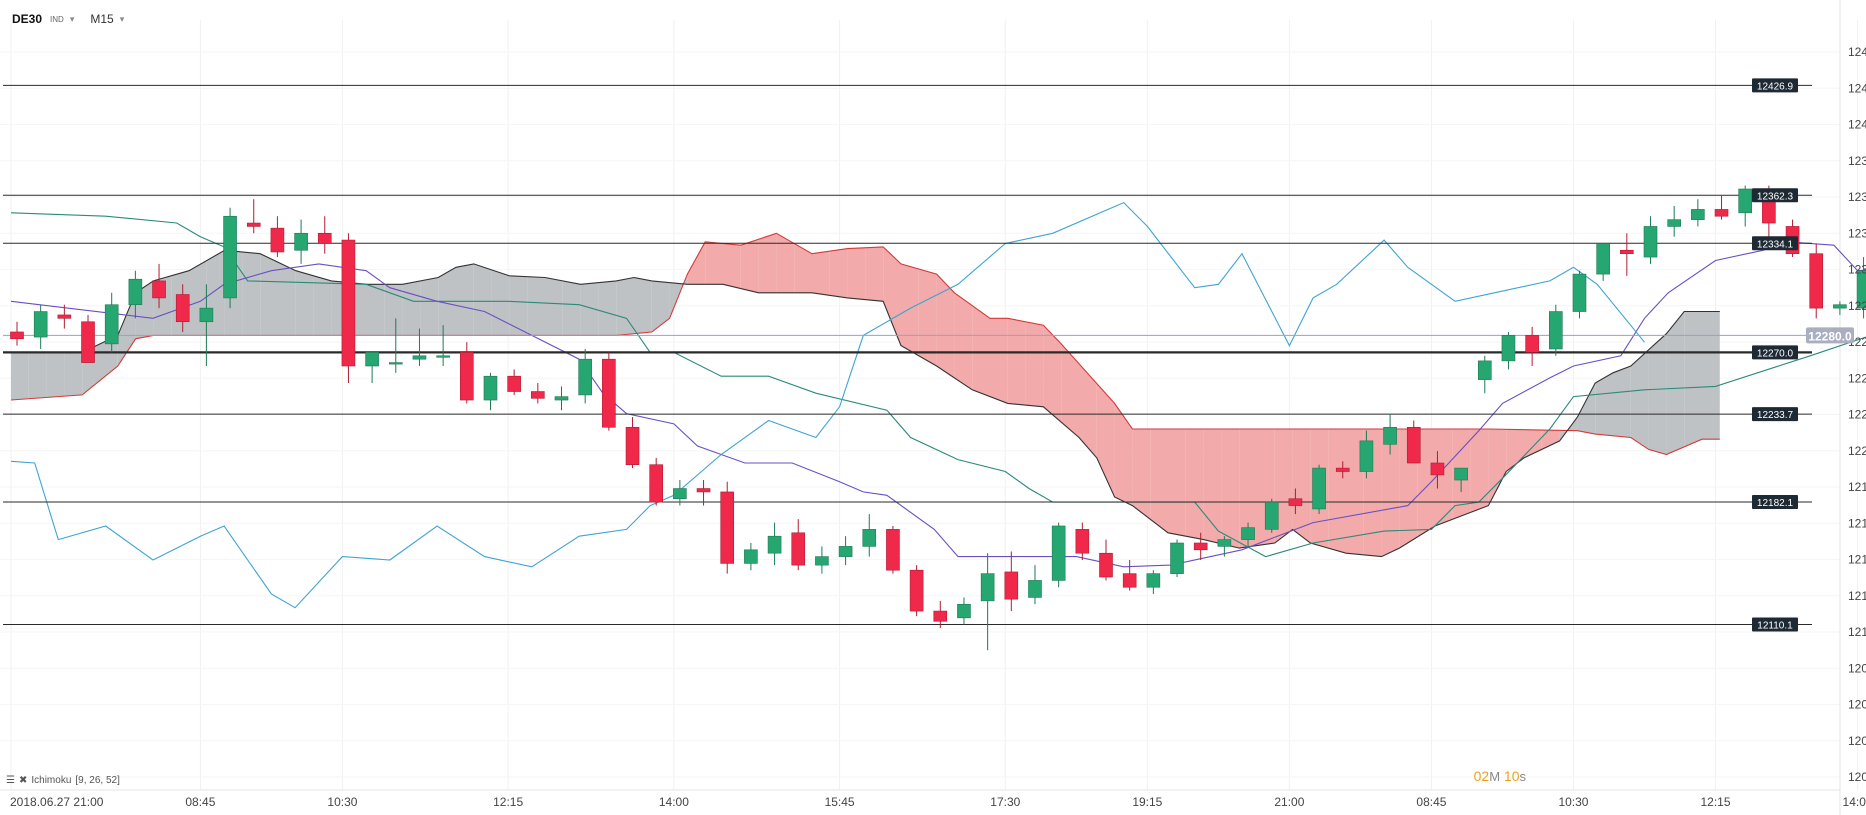 The height and width of the screenshot is (815, 1866). What do you see at coordinates (1289, 802) in the screenshot?
I see `x-tick-label: 21:00` at bounding box center [1289, 802].